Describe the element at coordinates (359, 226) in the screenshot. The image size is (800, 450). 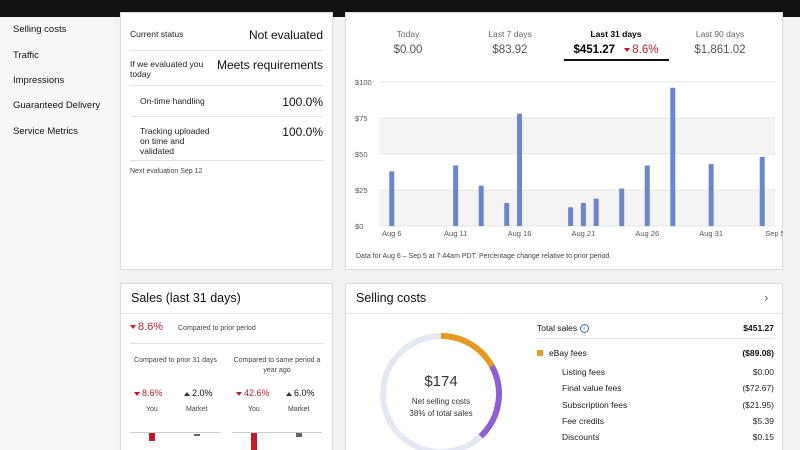
I see `y-tick-label: $0` at that location.